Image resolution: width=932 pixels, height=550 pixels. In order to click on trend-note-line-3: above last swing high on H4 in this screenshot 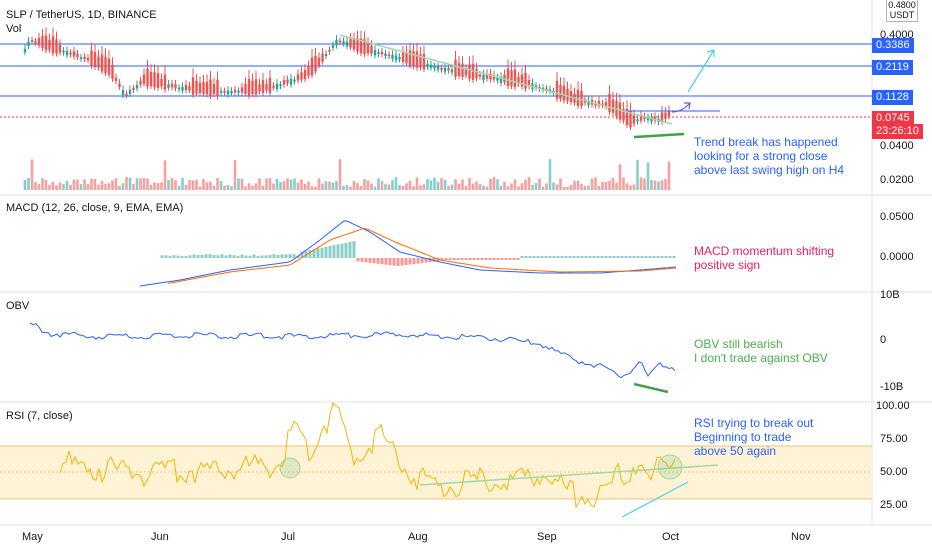, I will do `click(769, 170)`.